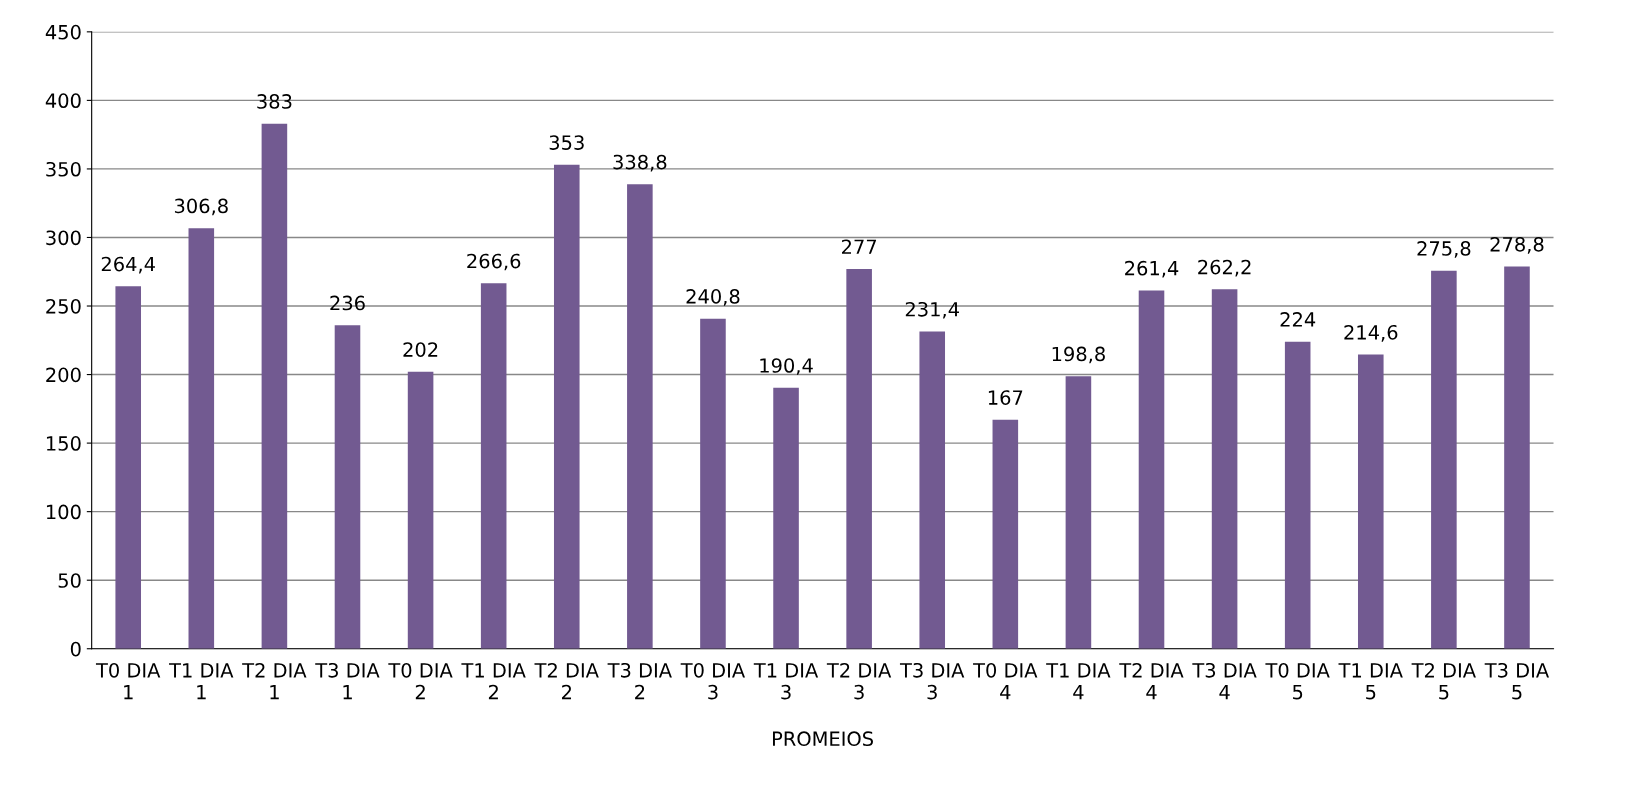  I want to click on y-tick-label: 150, so click(63, 443).